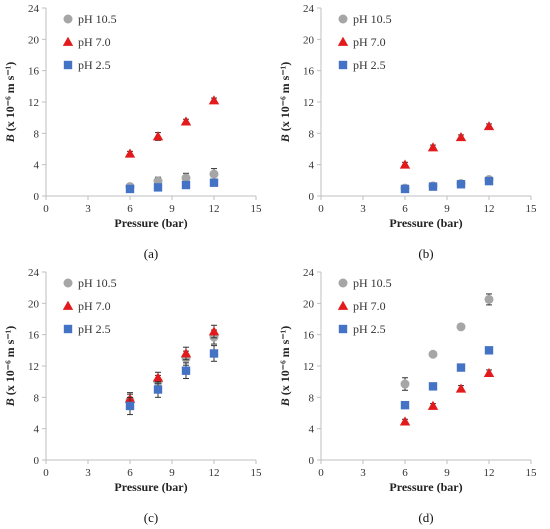 This screenshot has width=550, height=529. Describe the element at coordinates (425, 517) in the screenshot. I see `panel-label: (d)` at that location.